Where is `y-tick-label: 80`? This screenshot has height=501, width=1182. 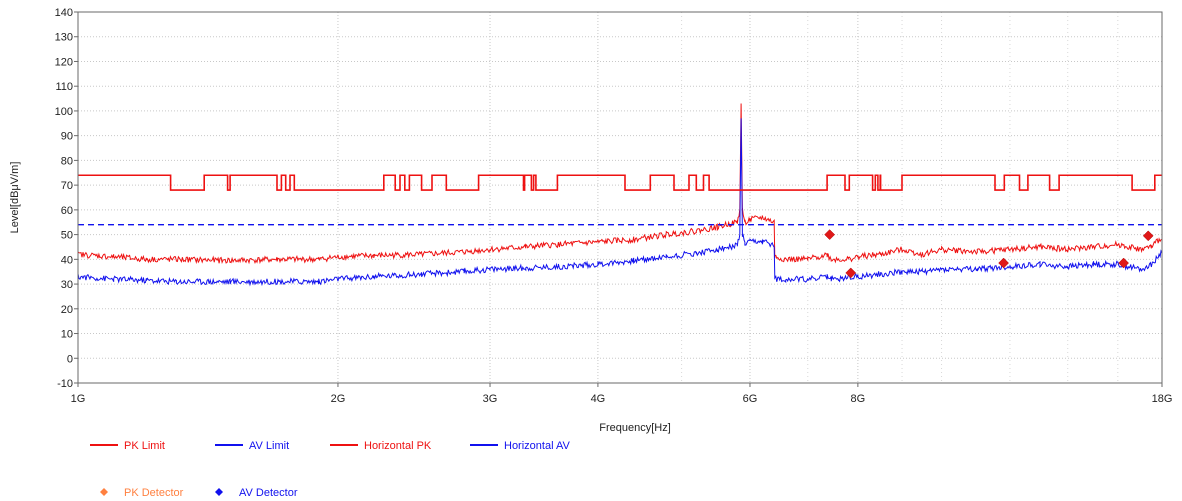 y-tick-label: 80 is located at coordinates (67, 161).